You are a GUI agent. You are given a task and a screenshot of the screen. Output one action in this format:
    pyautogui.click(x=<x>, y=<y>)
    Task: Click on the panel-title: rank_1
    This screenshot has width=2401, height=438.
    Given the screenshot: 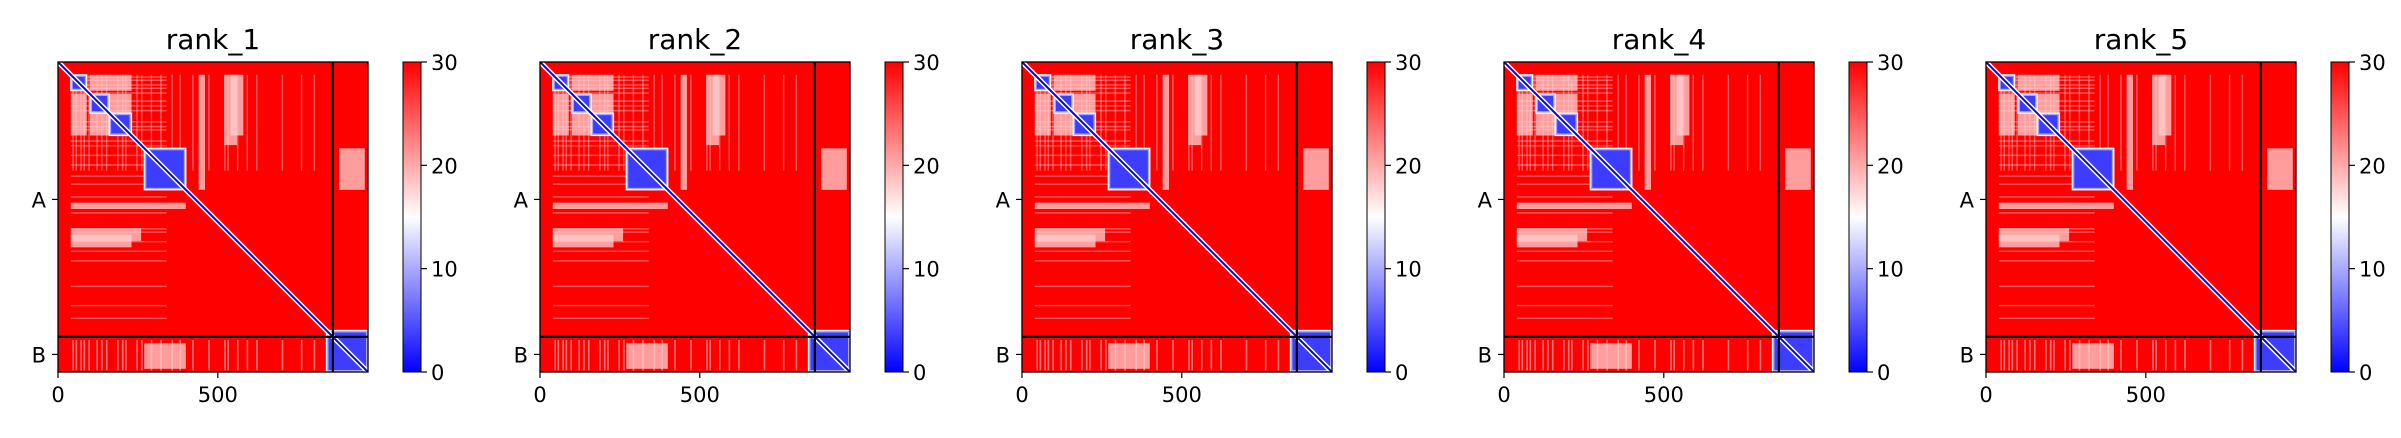 What is the action you would take?
    pyautogui.click(x=213, y=39)
    